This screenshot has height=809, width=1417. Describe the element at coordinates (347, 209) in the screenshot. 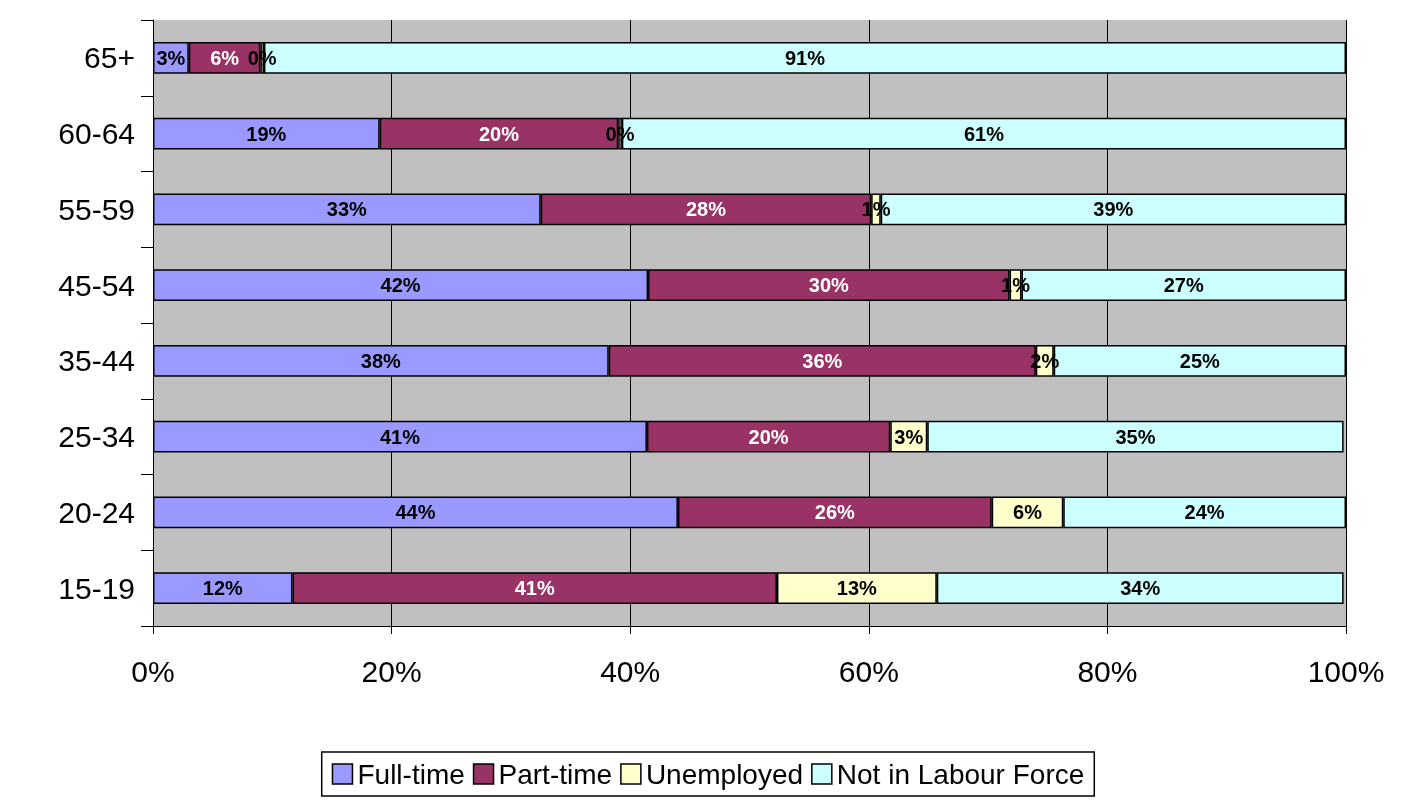

I see `data-label: 33%` at that location.